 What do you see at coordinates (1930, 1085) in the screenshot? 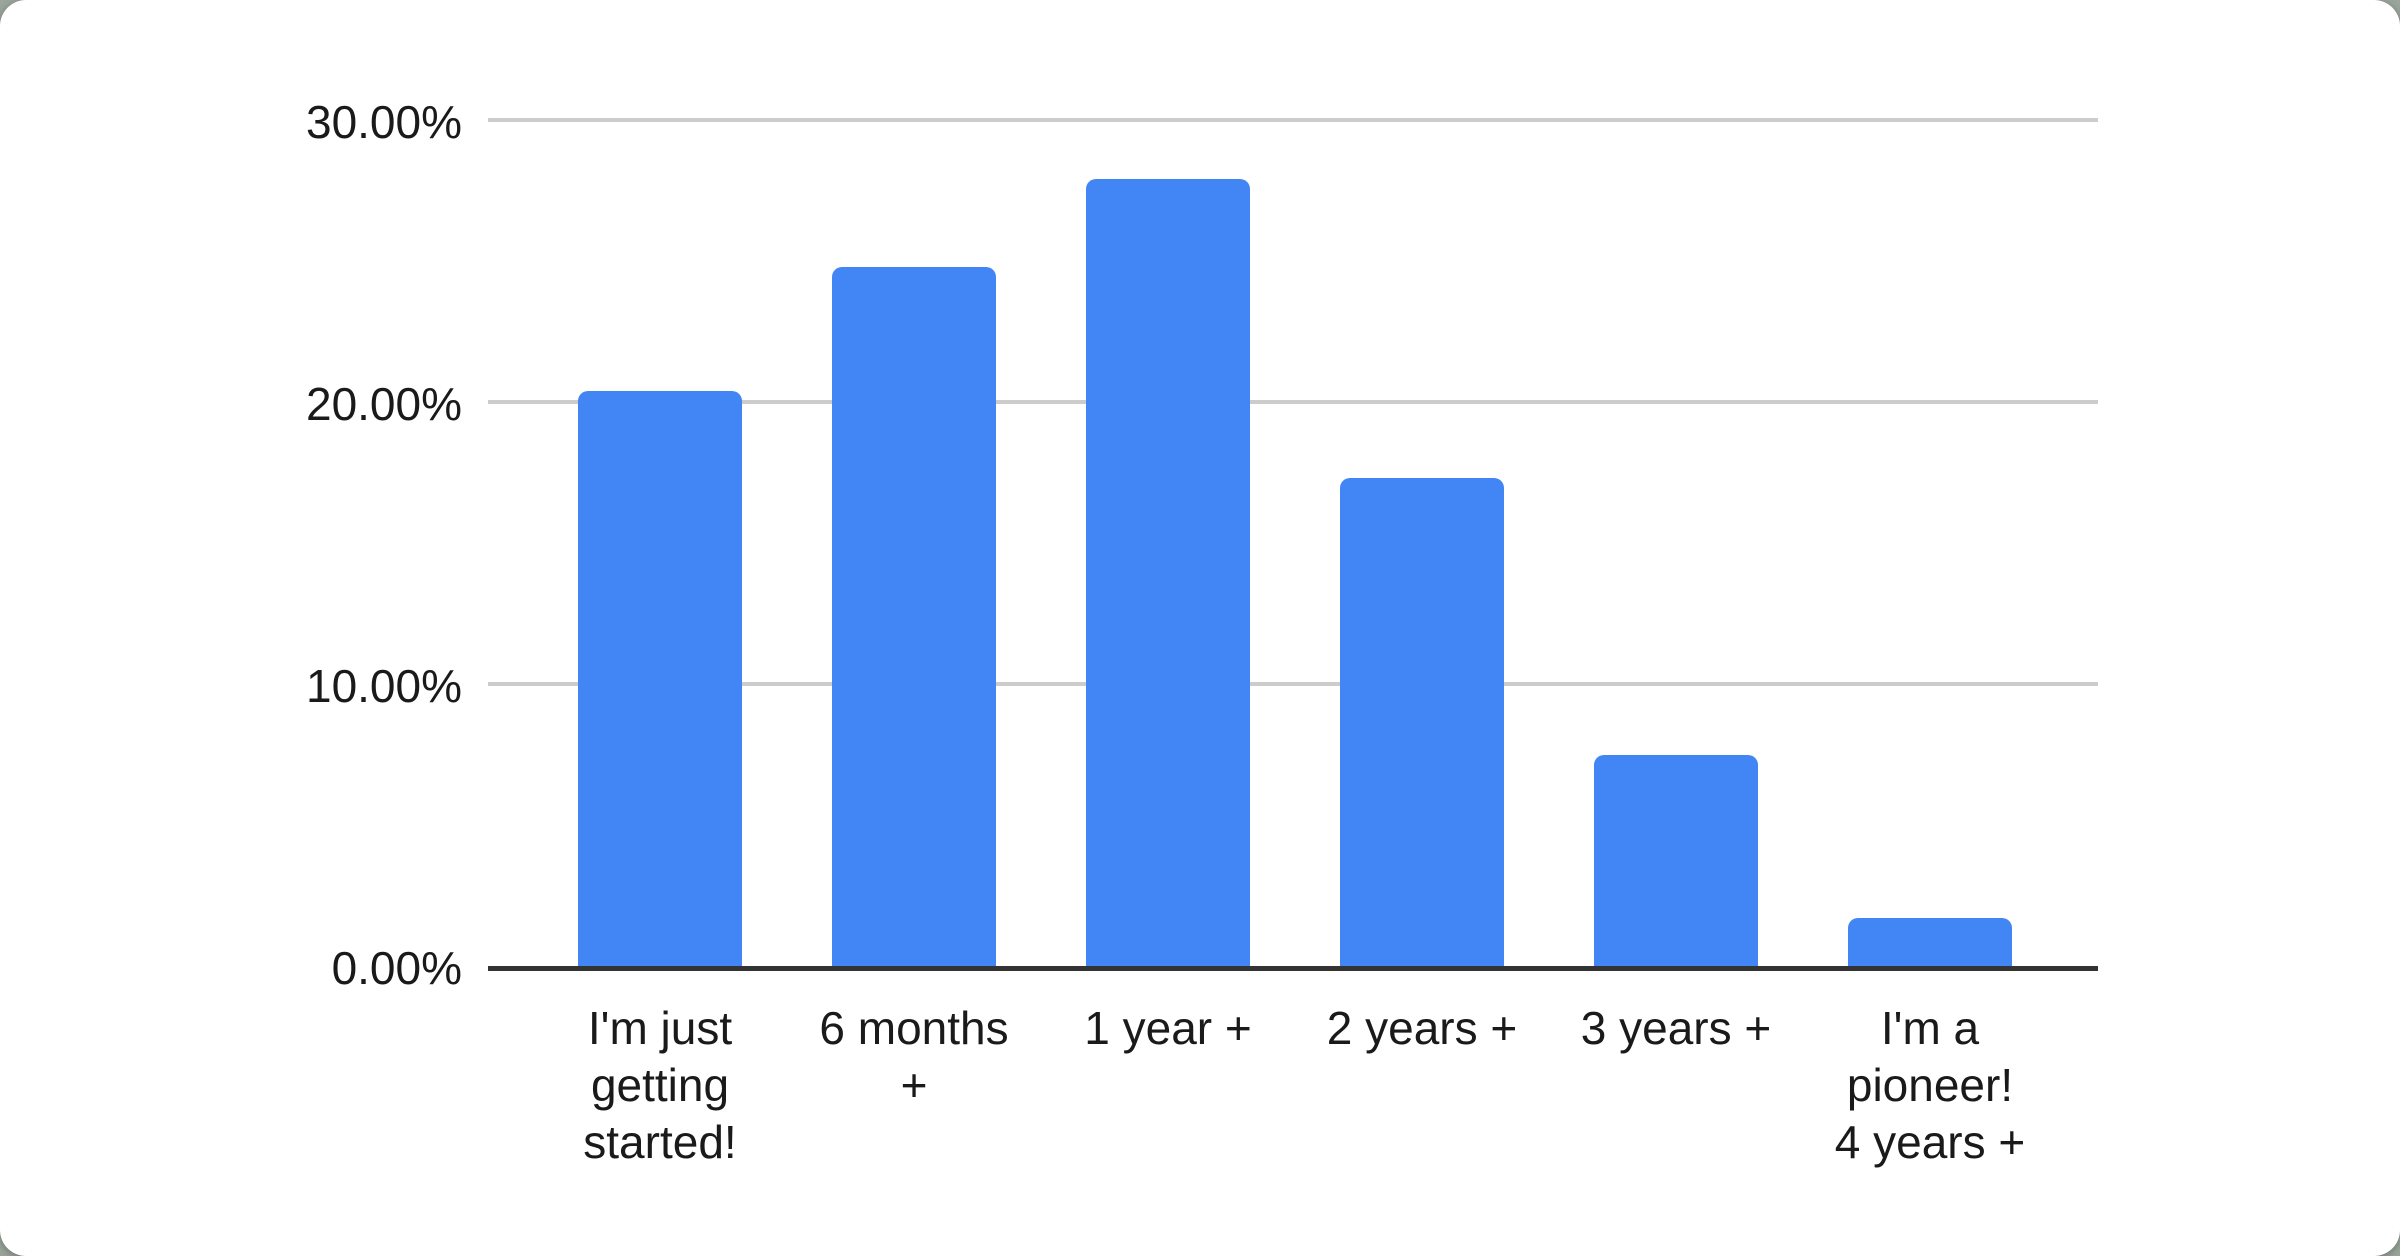
I see `x-axis-category-label: I'm a pioneer! 4 years +` at bounding box center [1930, 1085].